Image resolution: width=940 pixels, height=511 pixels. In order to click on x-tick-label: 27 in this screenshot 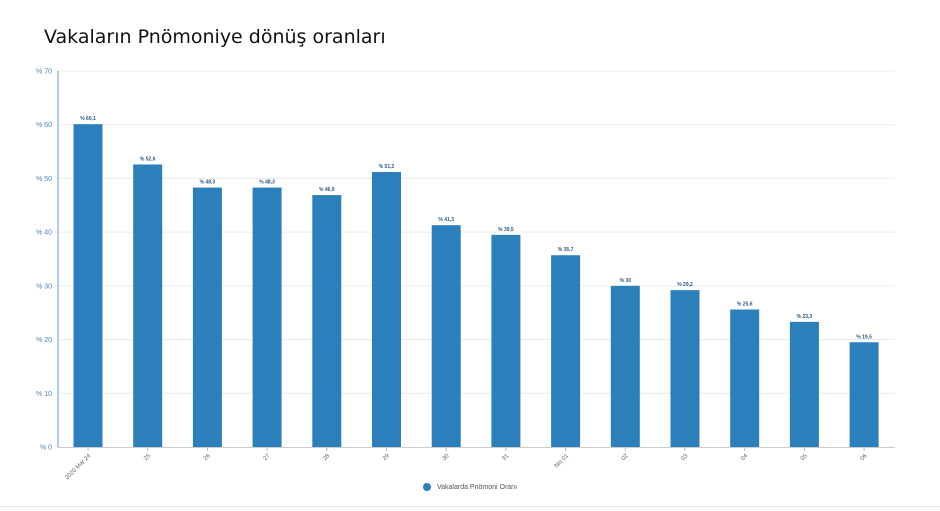, I will do `click(267, 457)`.